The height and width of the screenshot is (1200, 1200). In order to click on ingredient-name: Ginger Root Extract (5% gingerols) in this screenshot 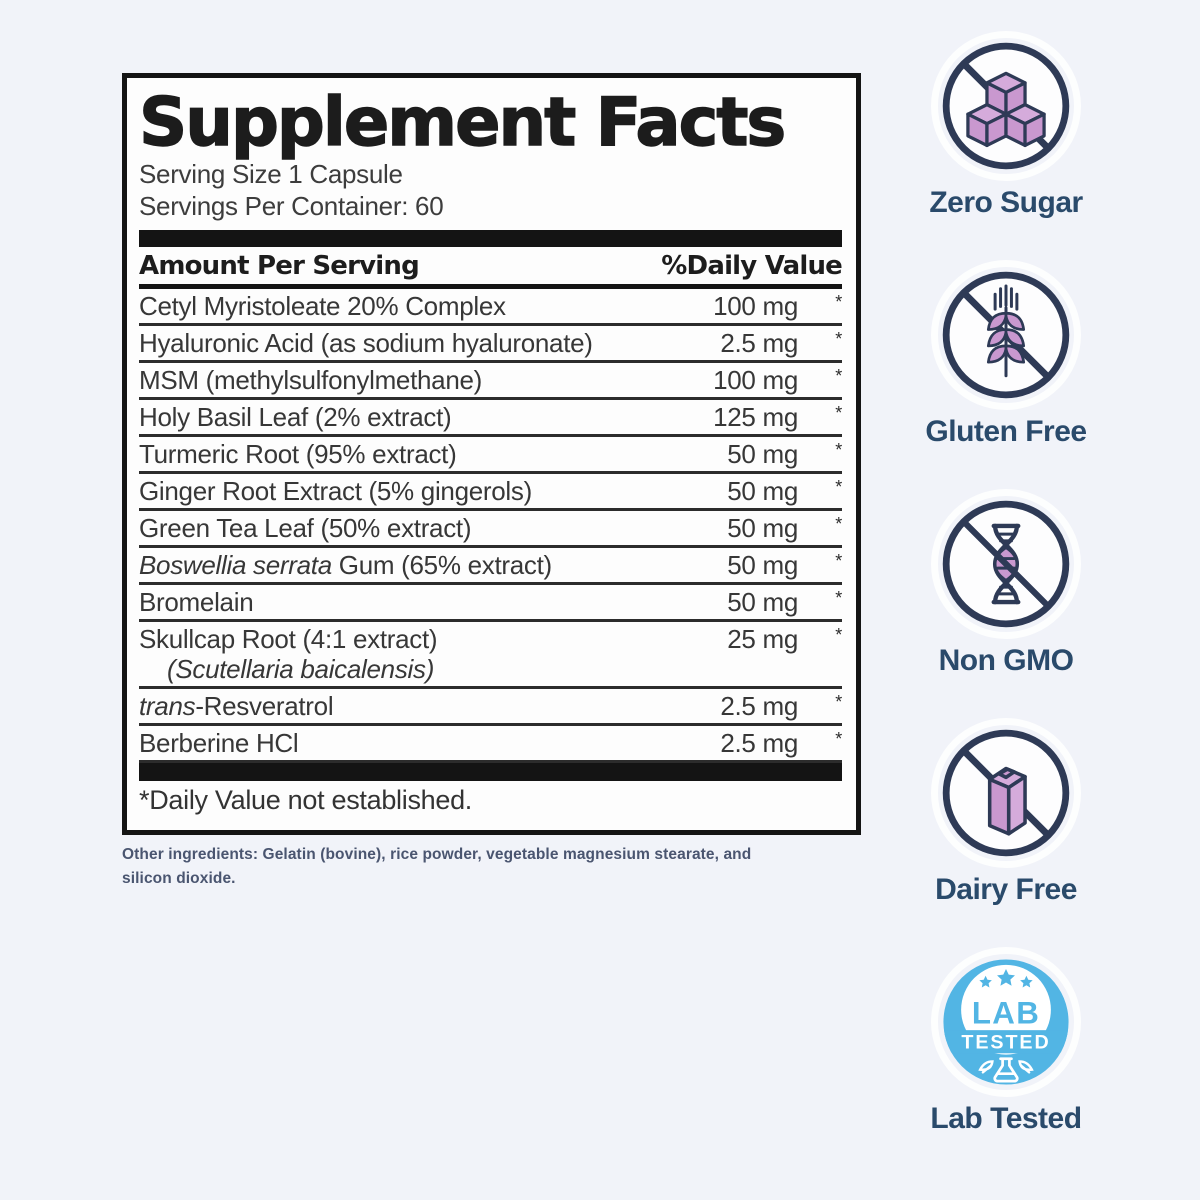, I will do `click(335, 491)`.